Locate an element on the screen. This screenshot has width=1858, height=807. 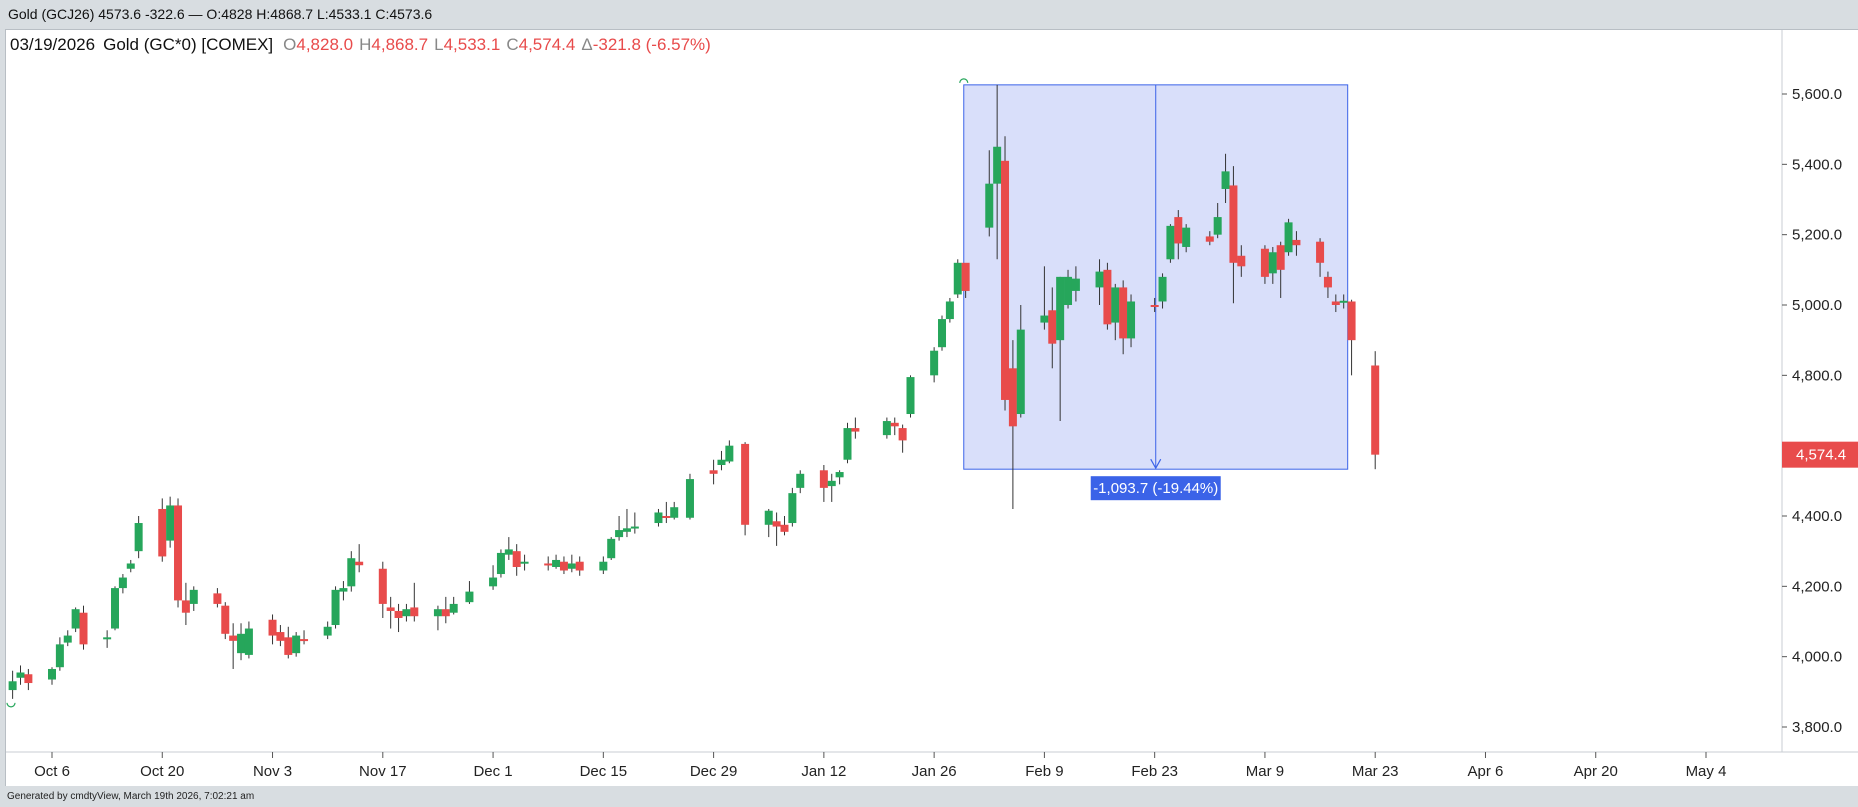
left-edge-handle is located at coordinates (11, 705).